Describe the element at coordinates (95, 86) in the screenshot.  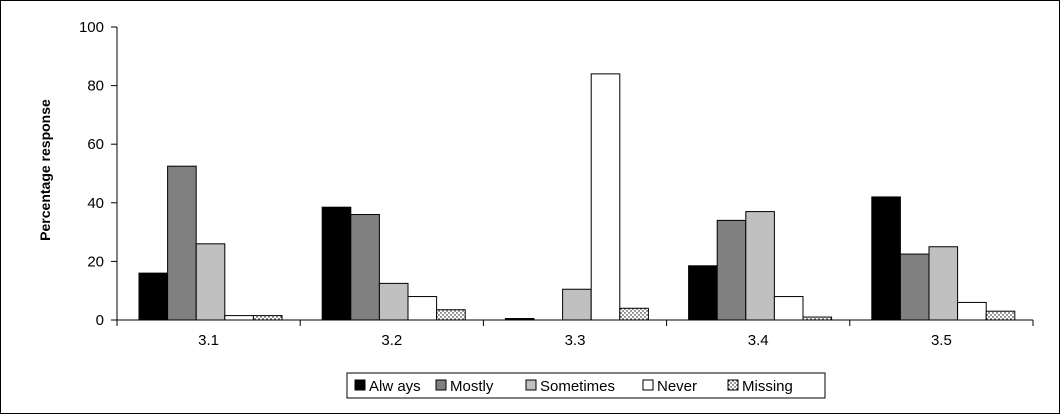
I see `y-tick-label: 80` at that location.